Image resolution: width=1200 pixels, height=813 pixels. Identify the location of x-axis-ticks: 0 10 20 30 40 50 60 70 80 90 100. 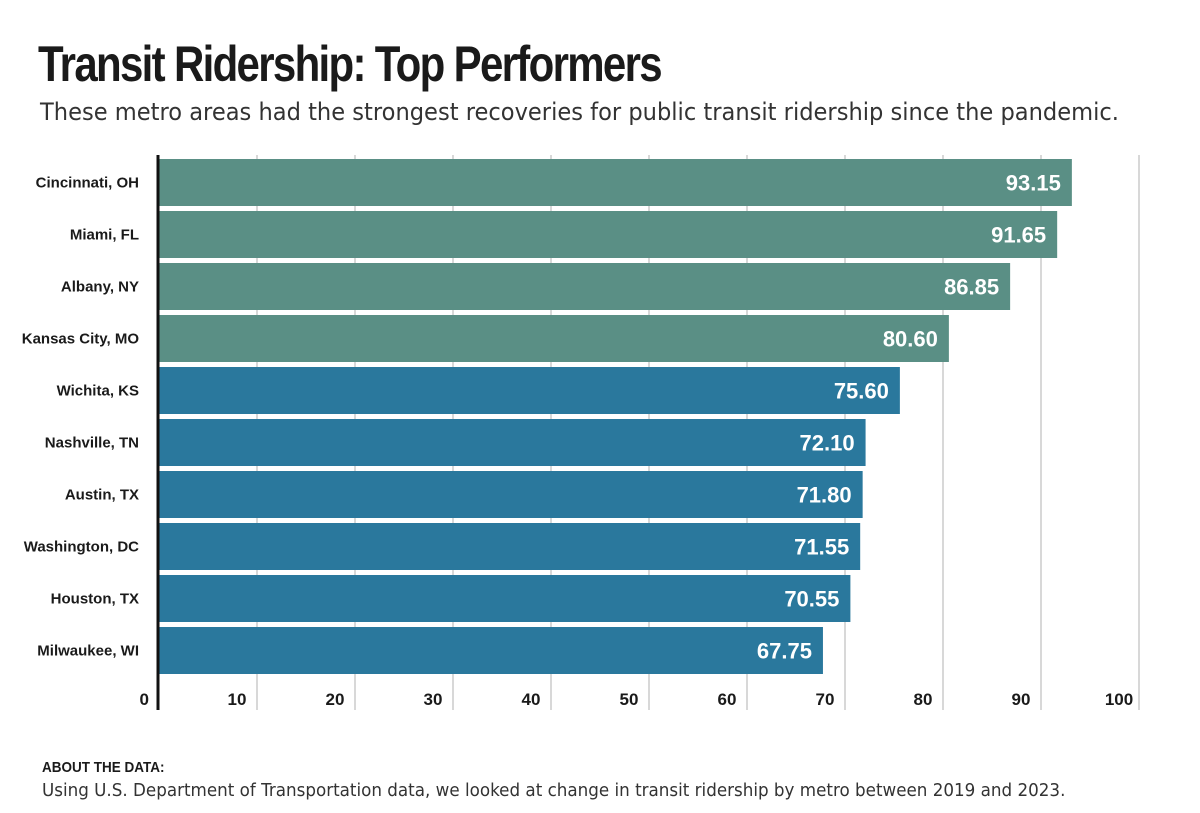
(637, 699).